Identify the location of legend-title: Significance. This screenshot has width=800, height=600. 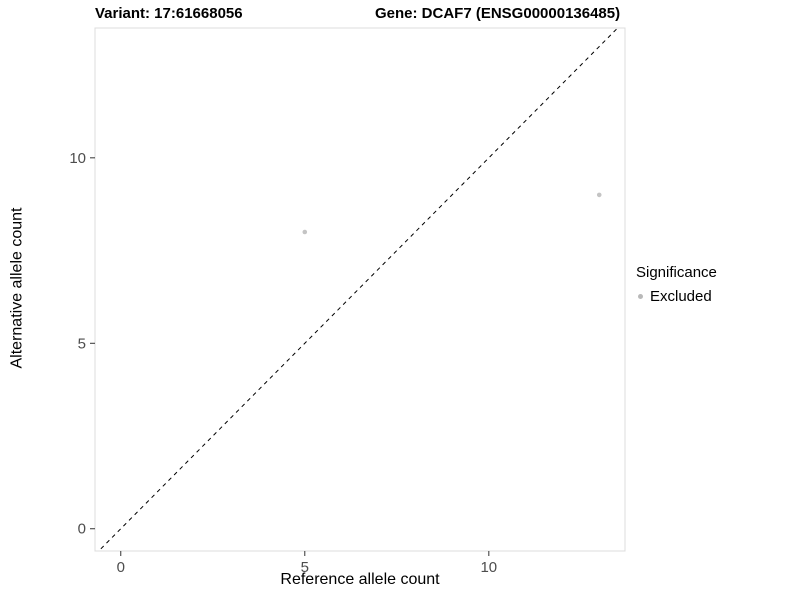
(676, 272).